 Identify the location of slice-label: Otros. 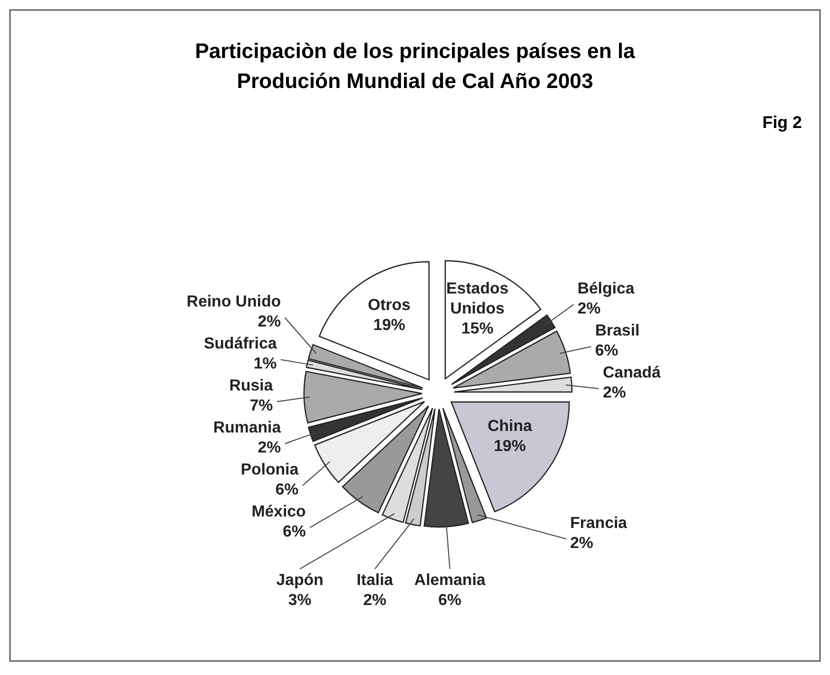
(389, 305).